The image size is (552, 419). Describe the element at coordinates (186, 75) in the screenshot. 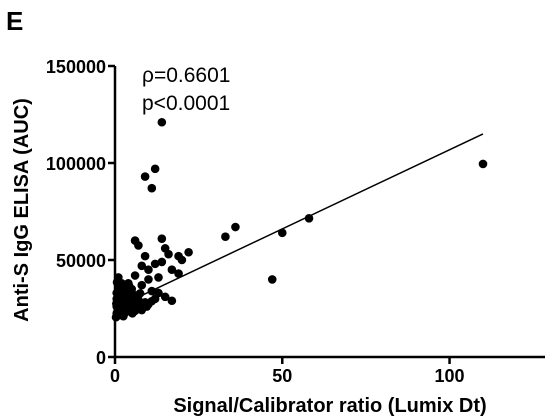

I see `annotation-rho: ρ=0.6601` at that location.